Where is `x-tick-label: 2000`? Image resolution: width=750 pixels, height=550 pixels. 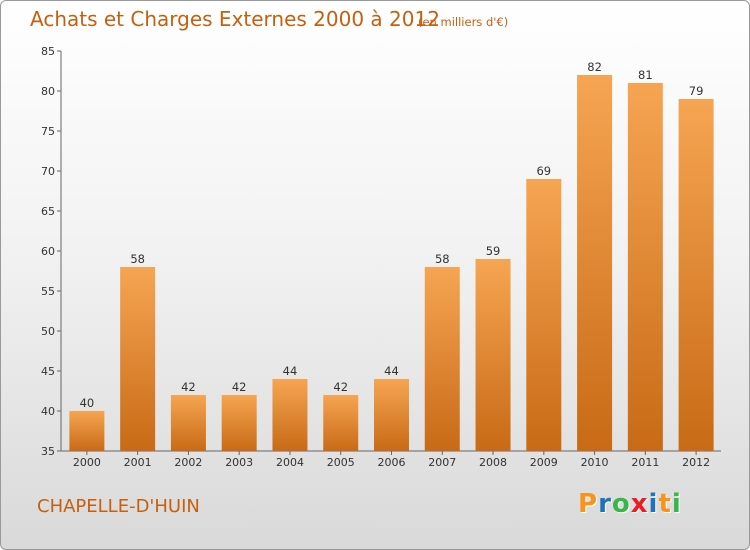 x-tick-label: 2000 is located at coordinates (87, 462).